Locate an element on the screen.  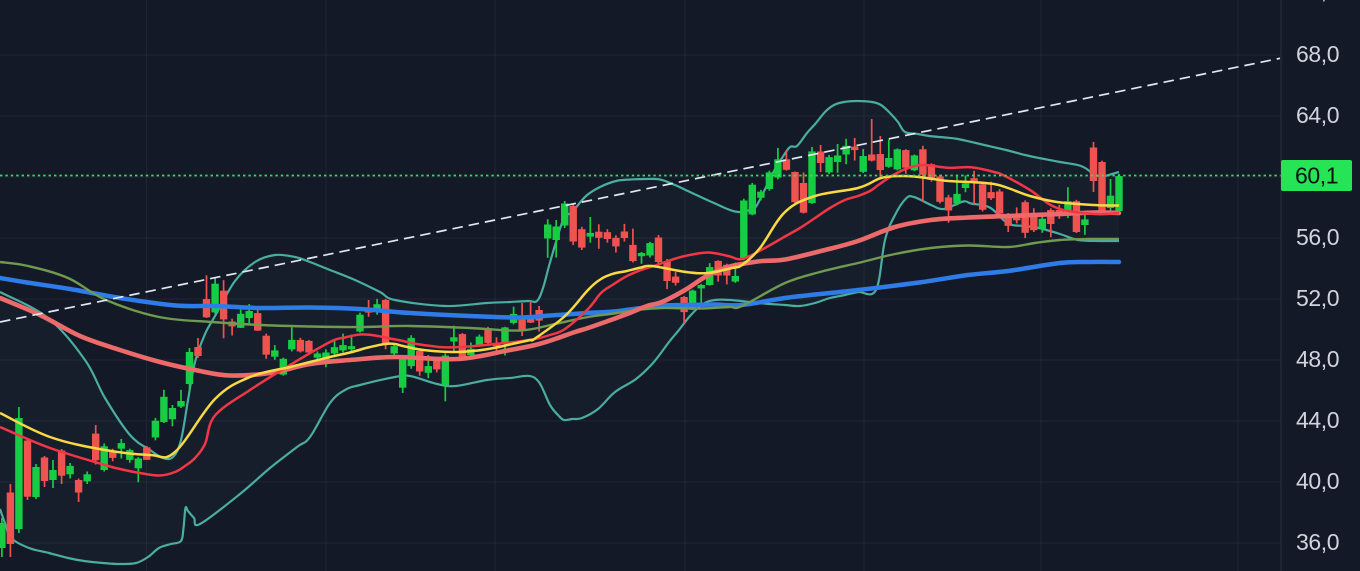
svg-text: 52,0 is located at coordinates (1317, 298).